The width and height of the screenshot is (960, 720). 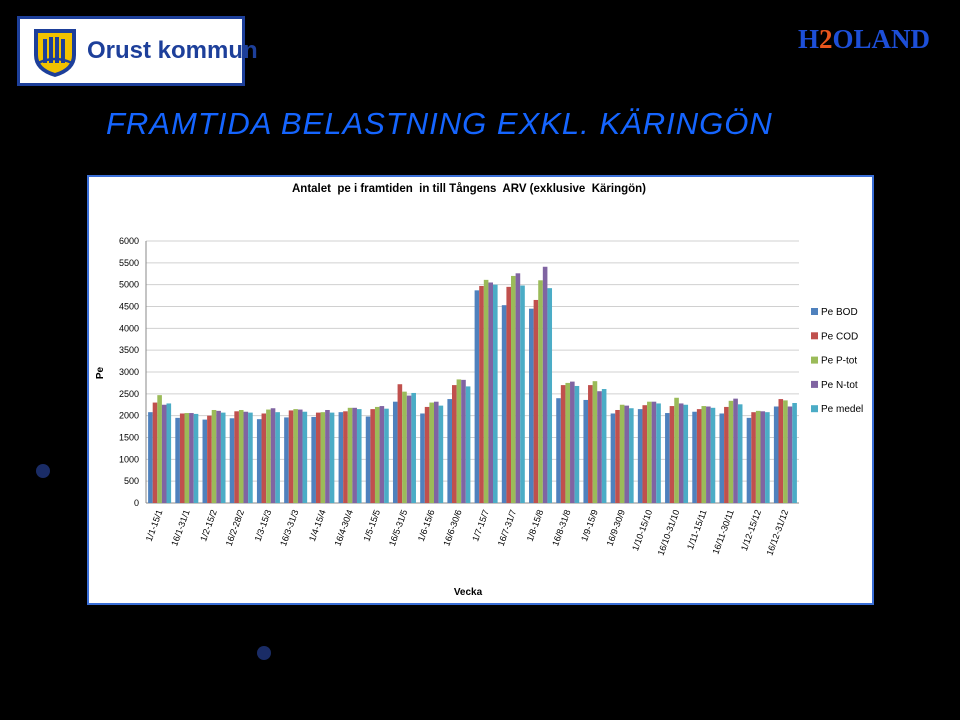 What do you see at coordinates (263, 525) in the screenshot?
I see `x-tick-label: 1/3-15/3` at bounding box center [263, 525].